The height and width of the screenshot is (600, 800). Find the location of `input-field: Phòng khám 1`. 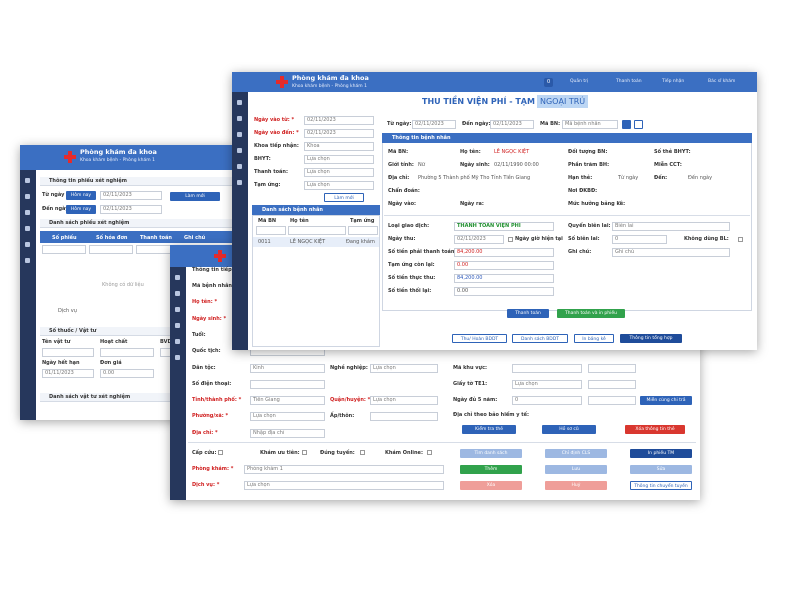

input-field: Phòng khám 1 is located at coordinates (344, 469).